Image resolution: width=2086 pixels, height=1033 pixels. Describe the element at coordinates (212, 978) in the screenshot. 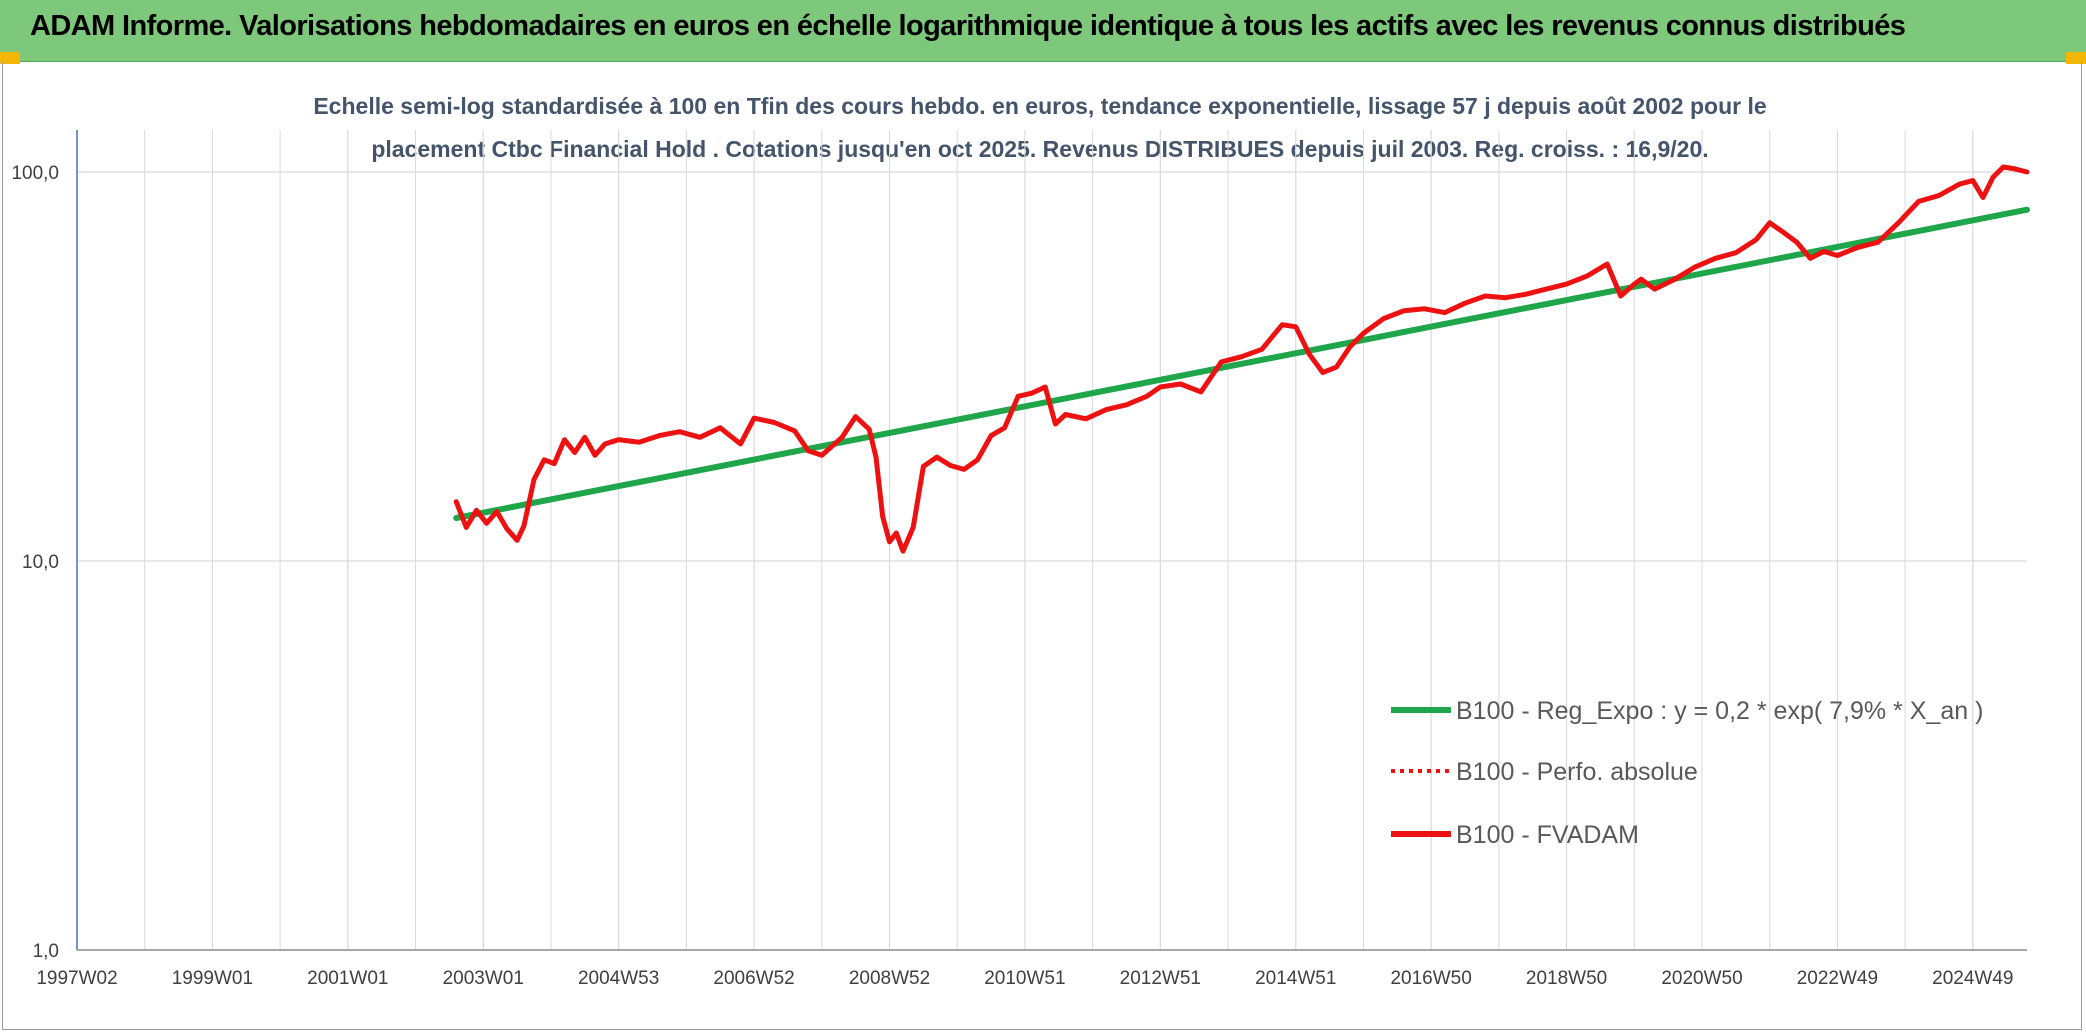

I see `x-tick-label: 1999W01` at that location.